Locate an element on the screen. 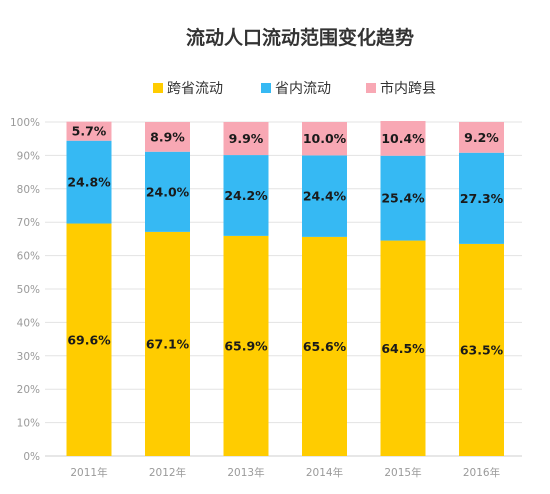  legend-label-0: 跨省流动 is located at coordinates (195, 89).